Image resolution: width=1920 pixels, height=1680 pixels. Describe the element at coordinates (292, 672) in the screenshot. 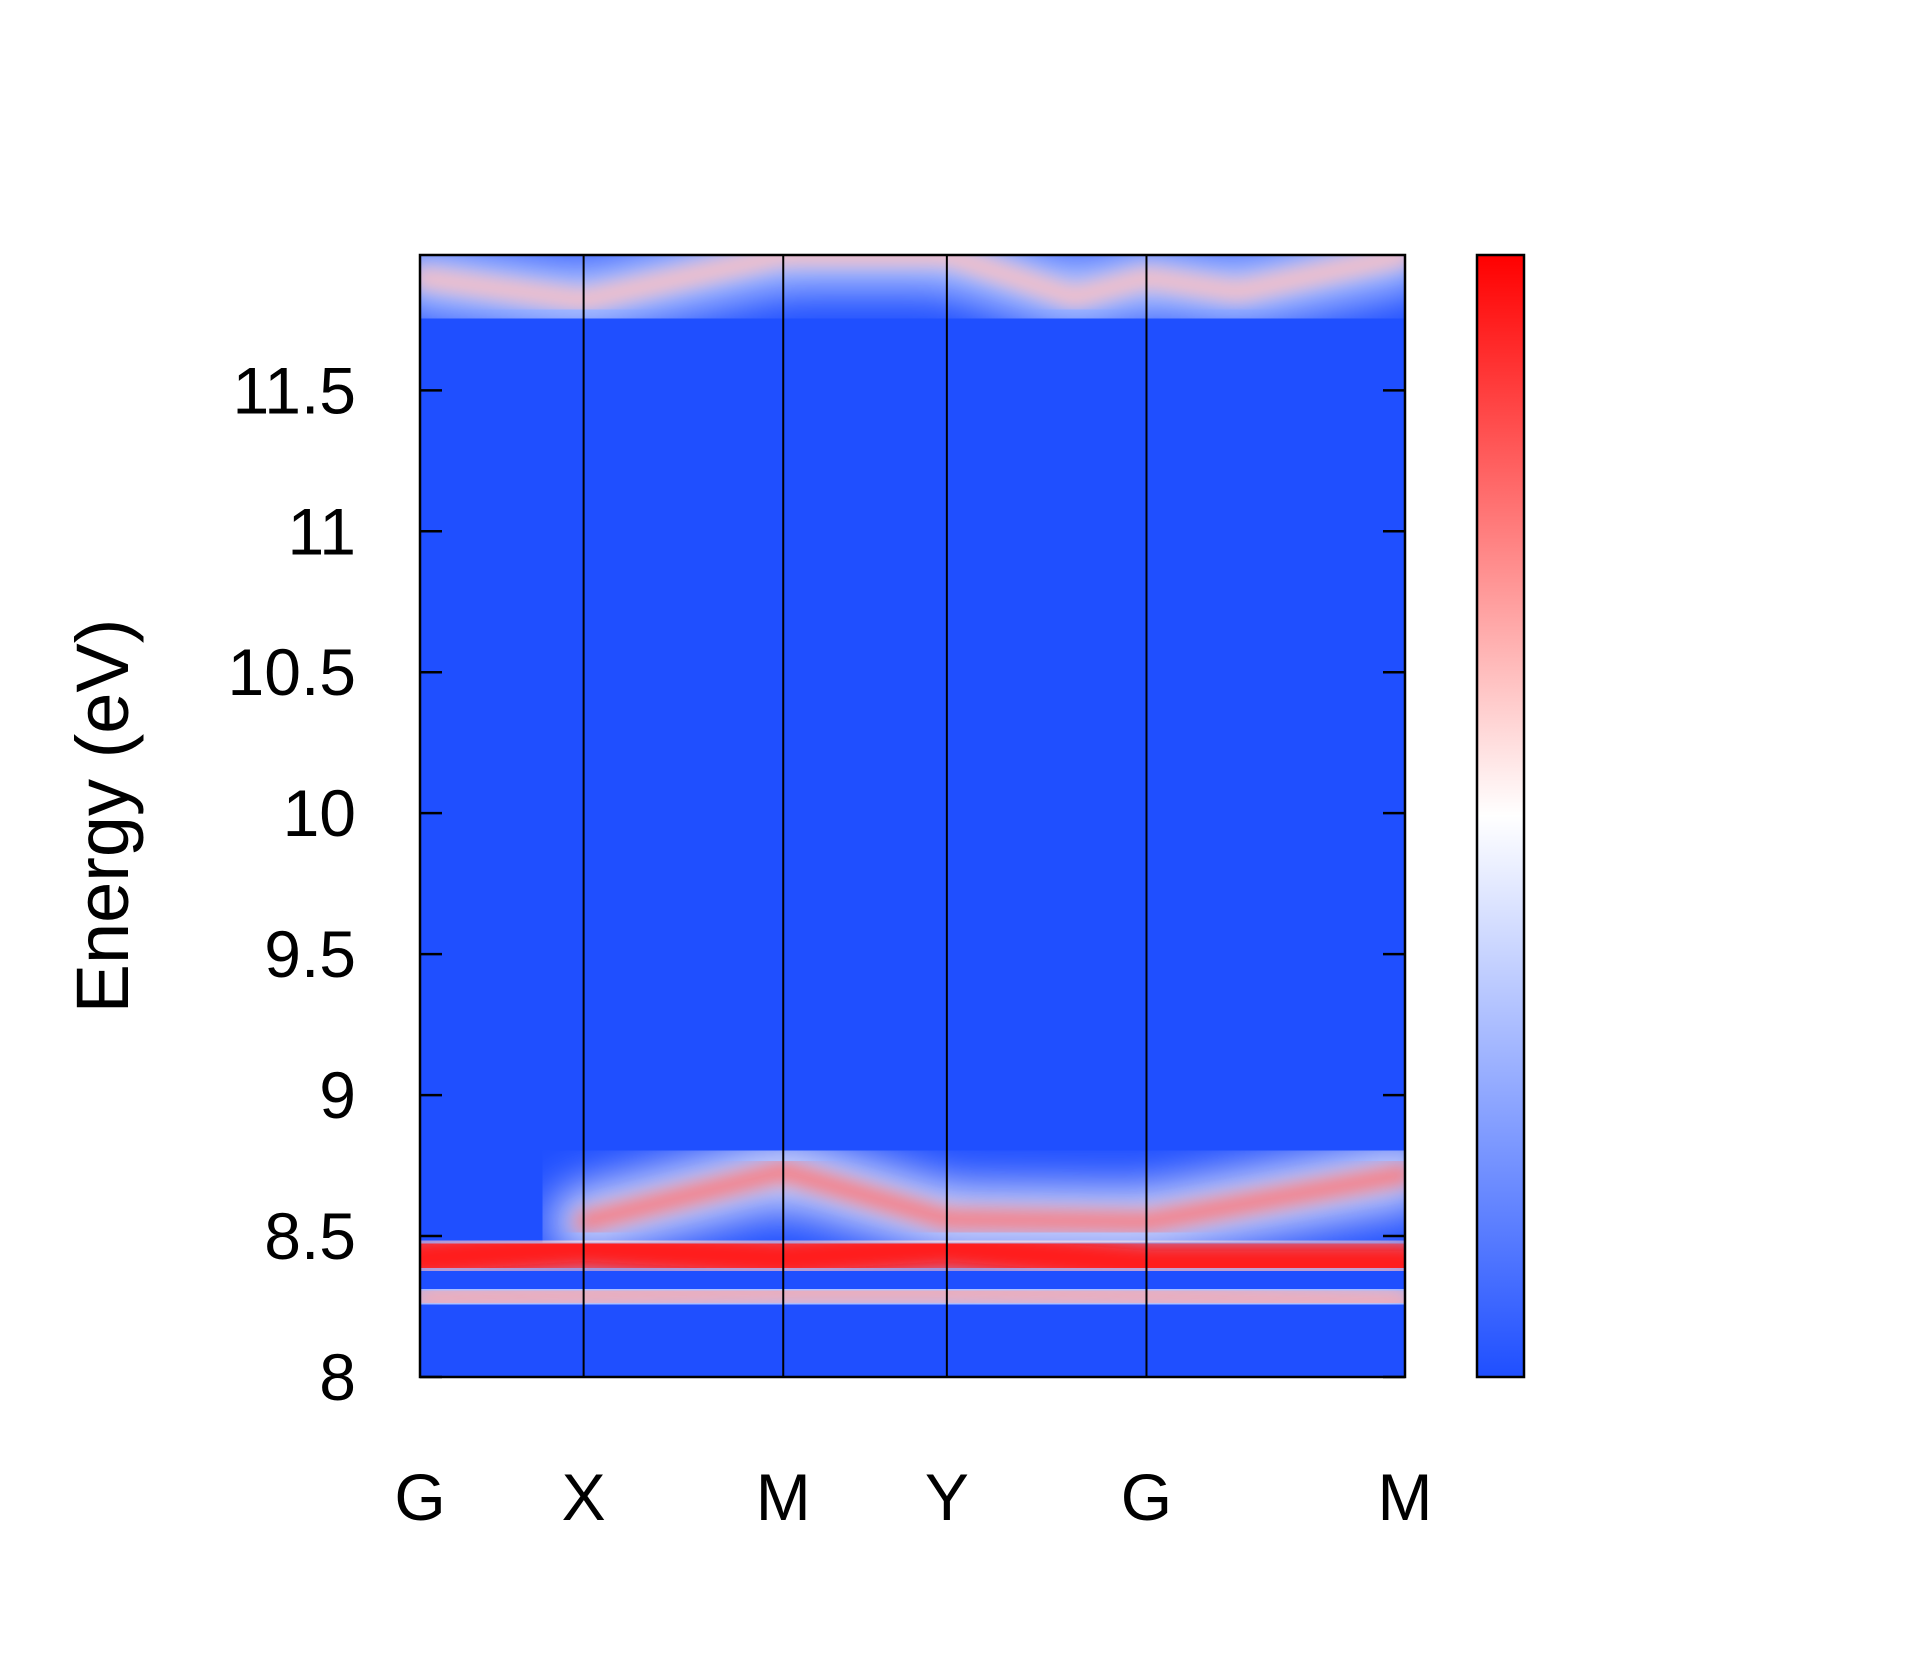

I see `y-tick-label: 10.5` at that location.